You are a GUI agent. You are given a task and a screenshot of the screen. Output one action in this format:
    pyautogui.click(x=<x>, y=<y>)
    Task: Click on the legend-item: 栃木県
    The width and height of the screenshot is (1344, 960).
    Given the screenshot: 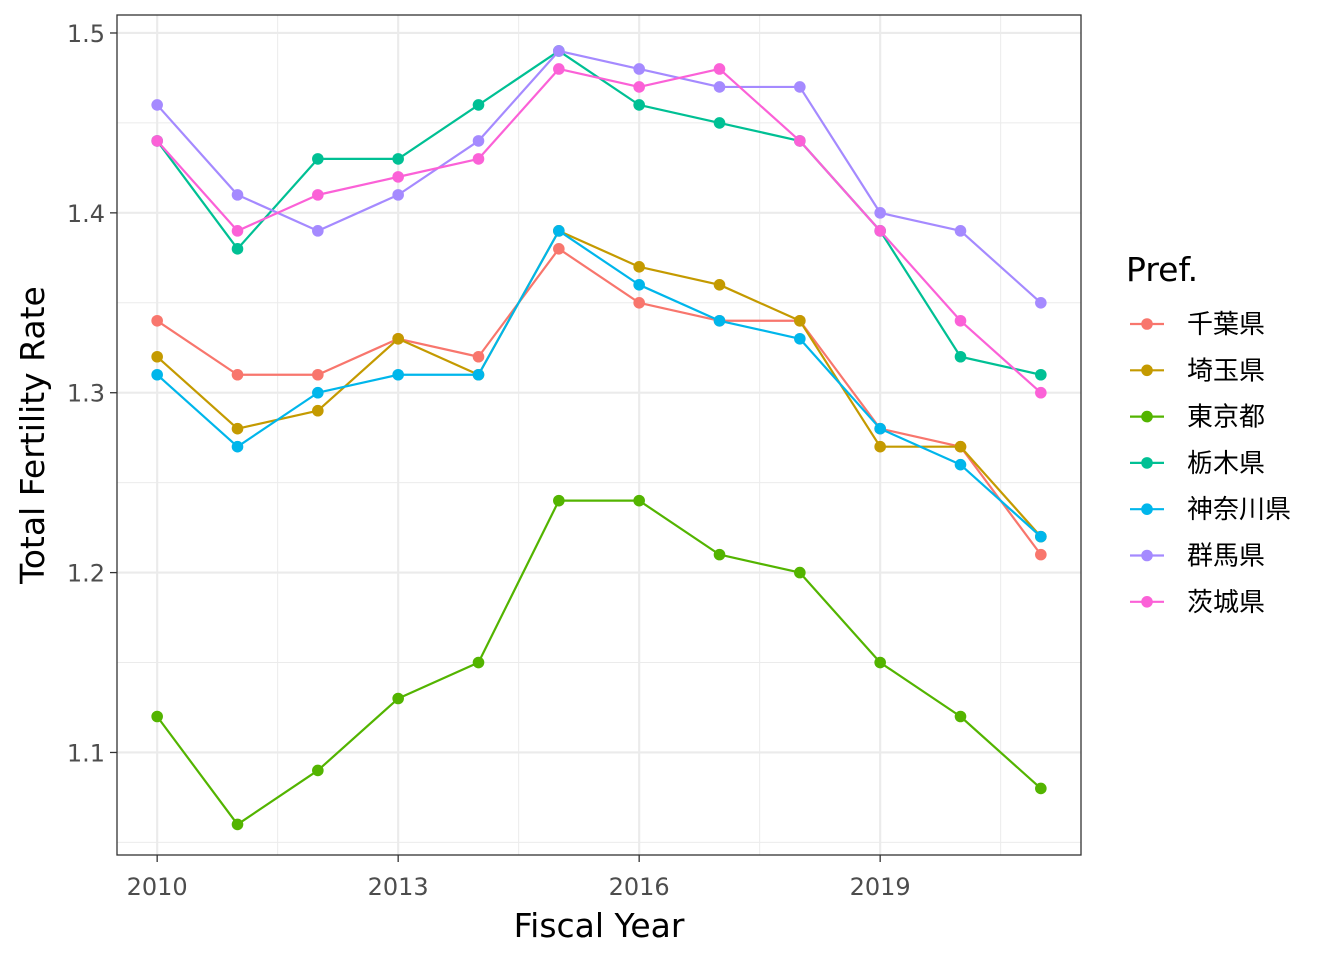 What is the action you would take?
    pyautogui.click(x=1197, y=464)
    